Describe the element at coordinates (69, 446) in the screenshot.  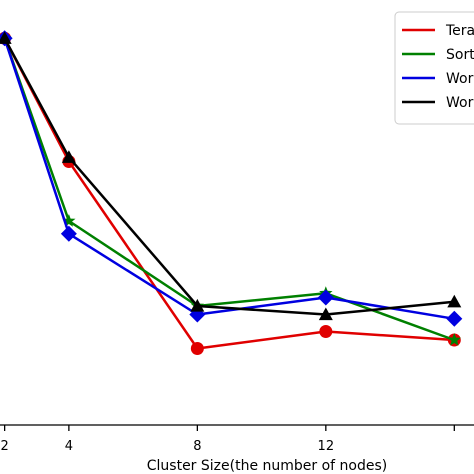
I see `x-tick-label: 4` at that location.